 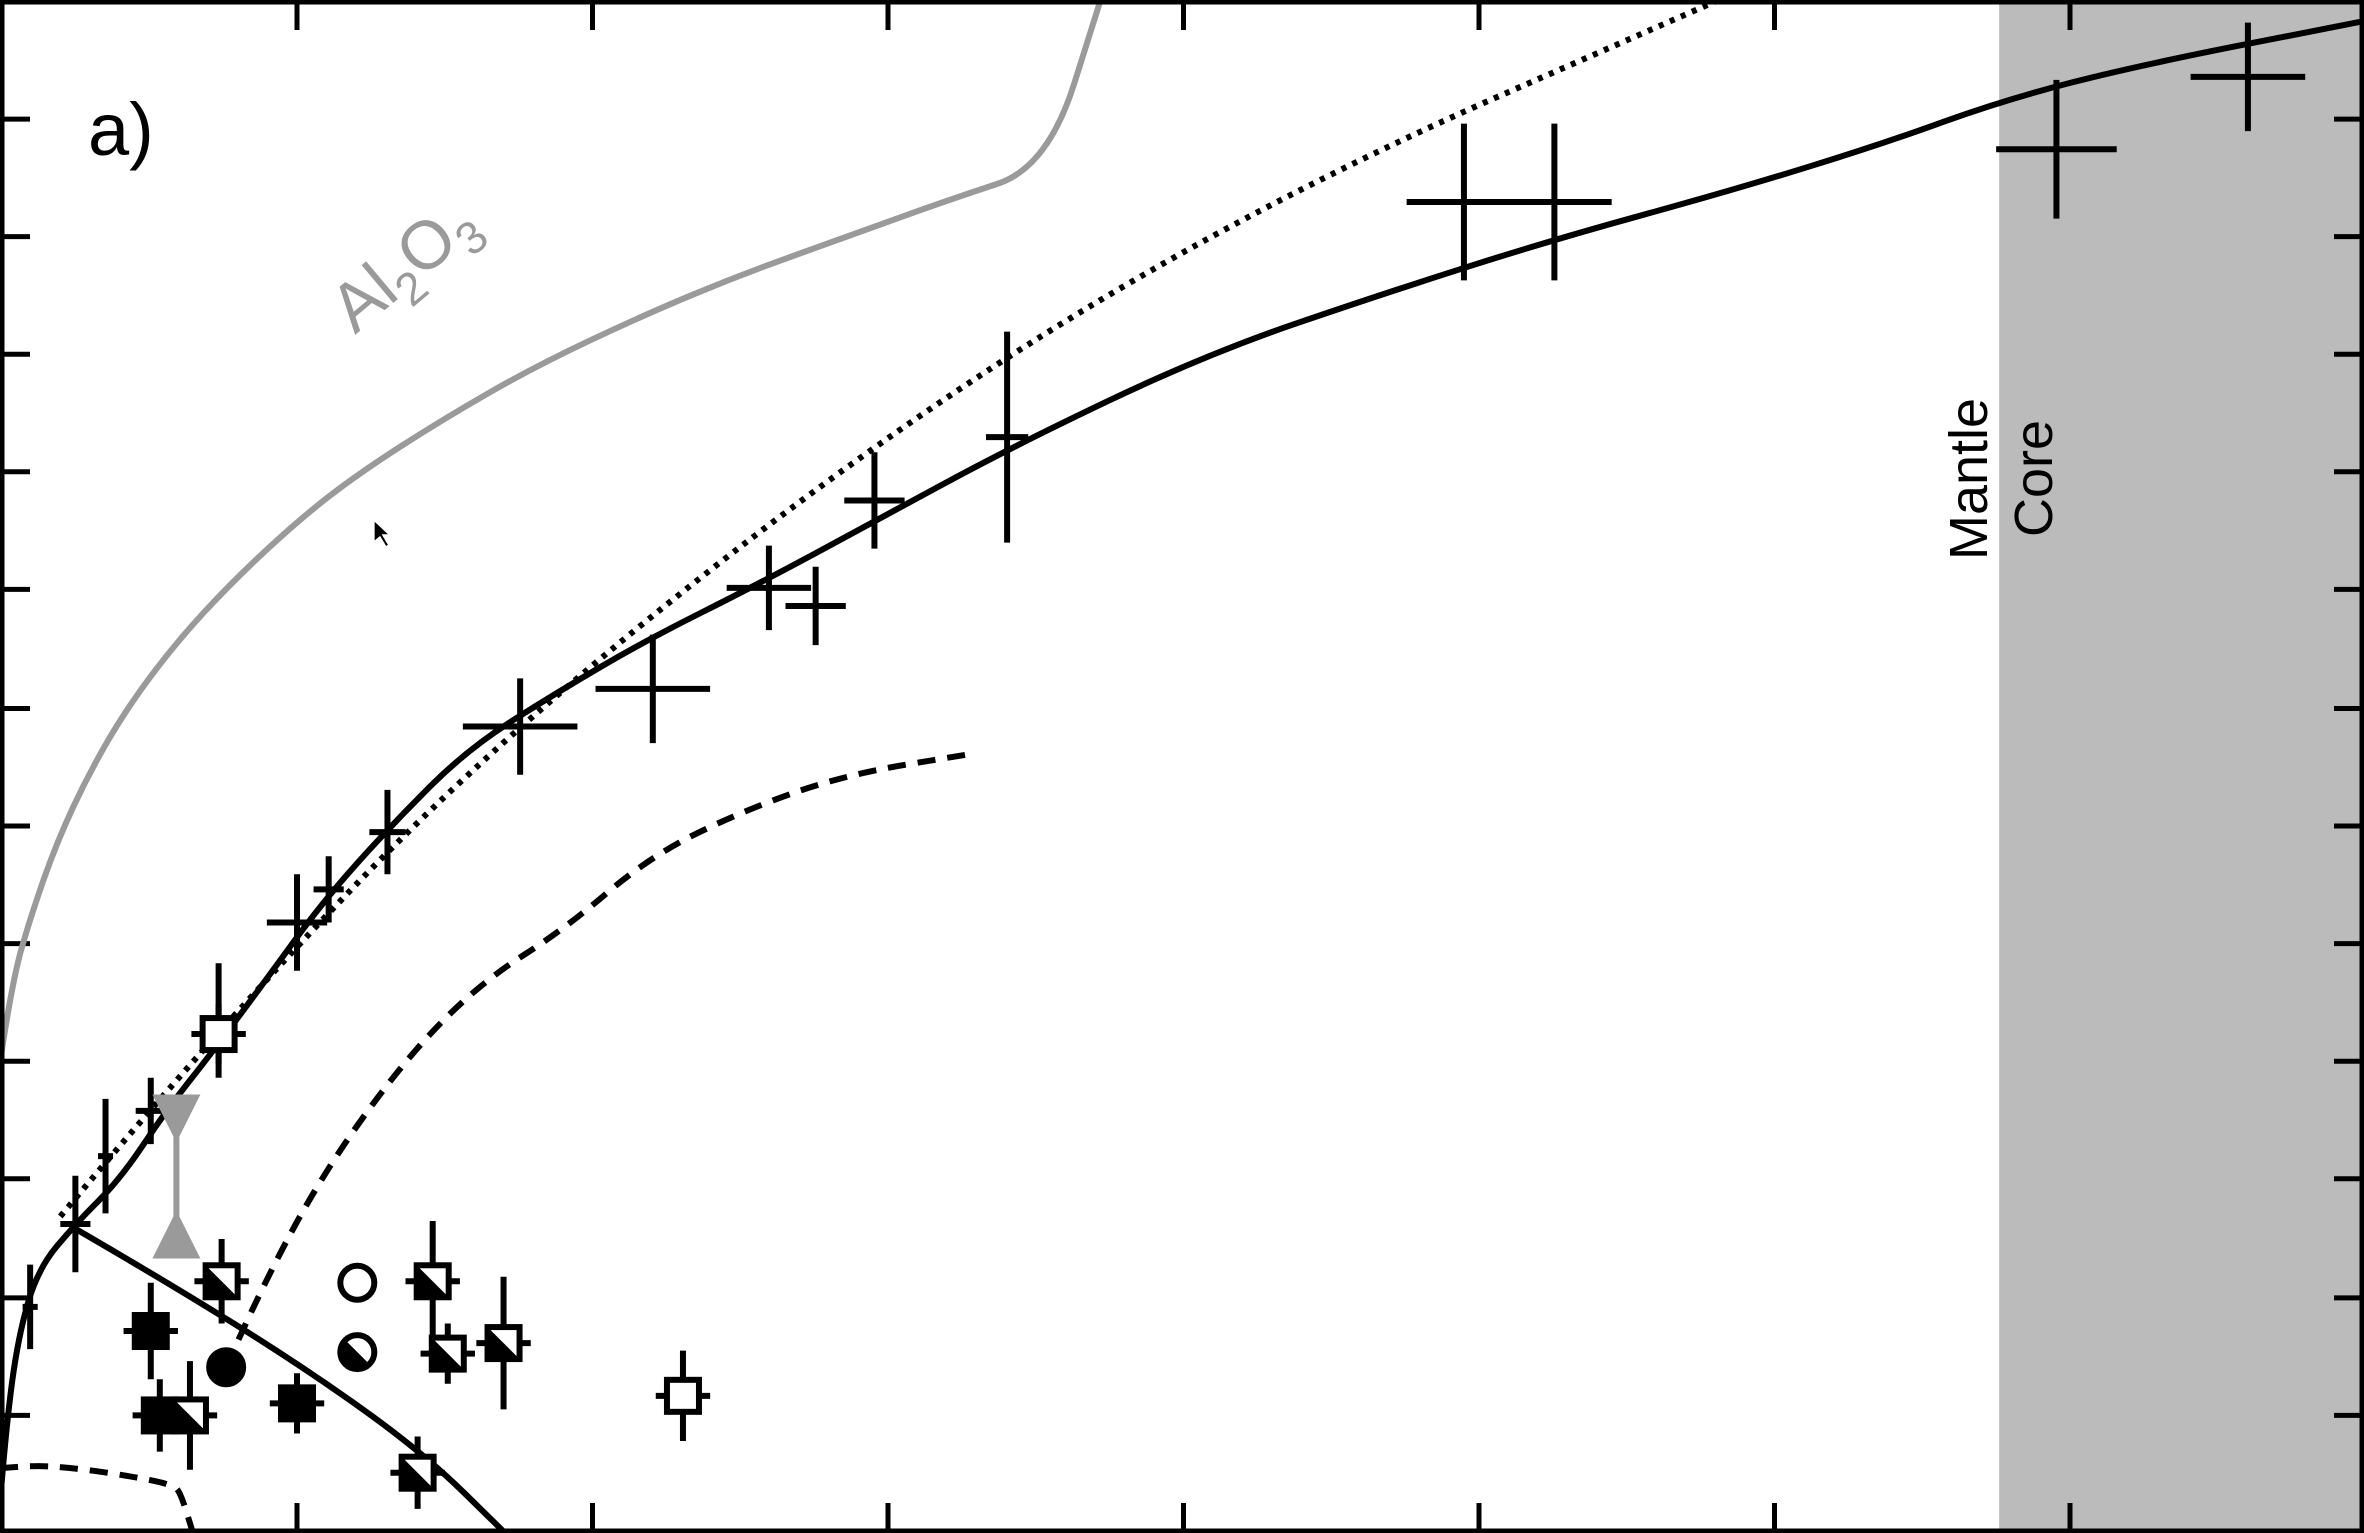 I want to click on circle-marker-open, so click(x=357, y=1282).